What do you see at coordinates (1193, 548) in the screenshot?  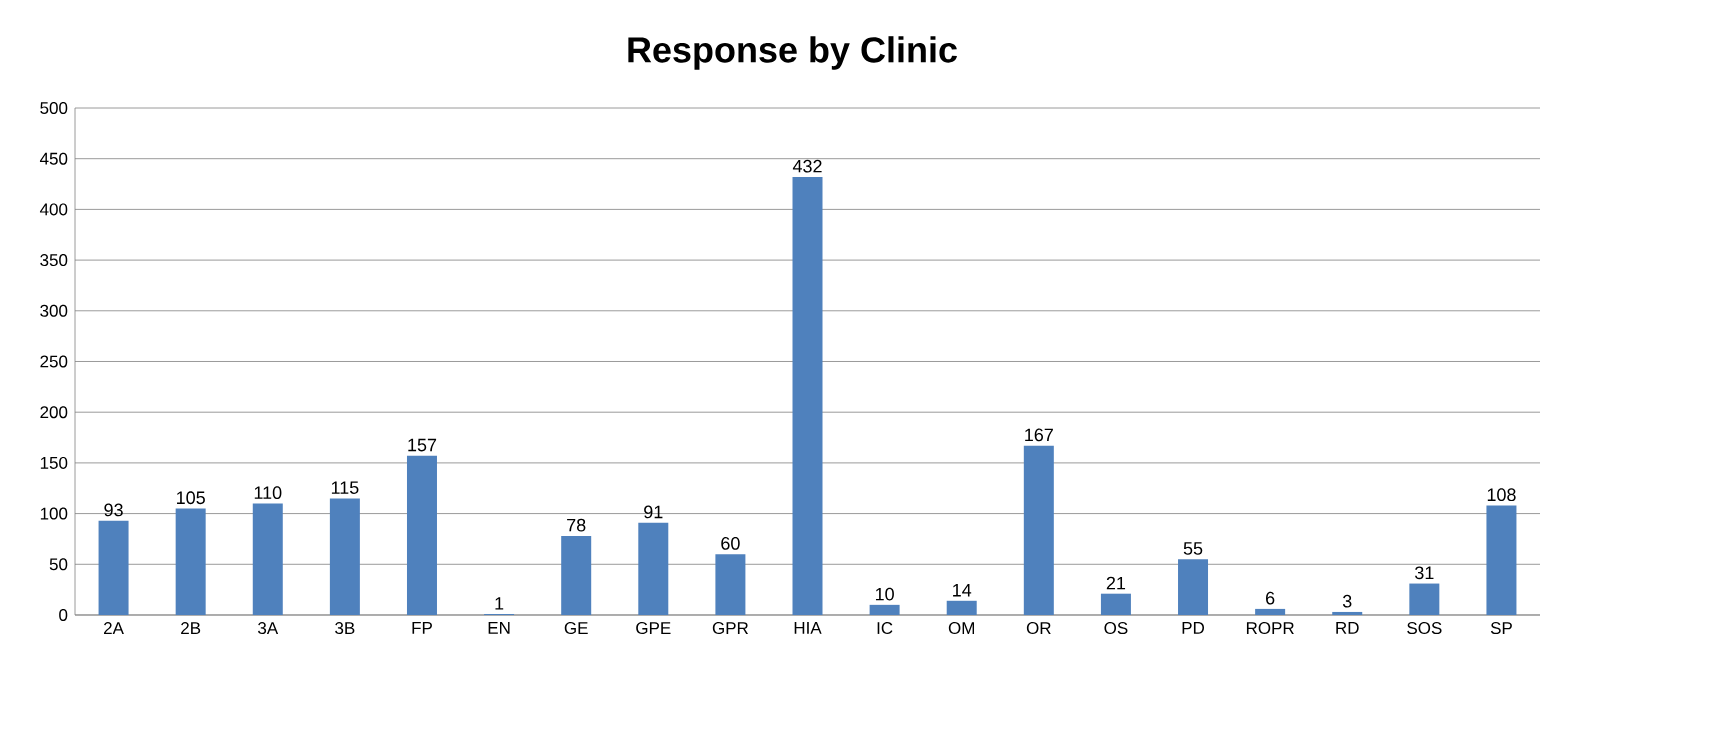 I see `data-label: 55` at bounding box center [1193, 548].